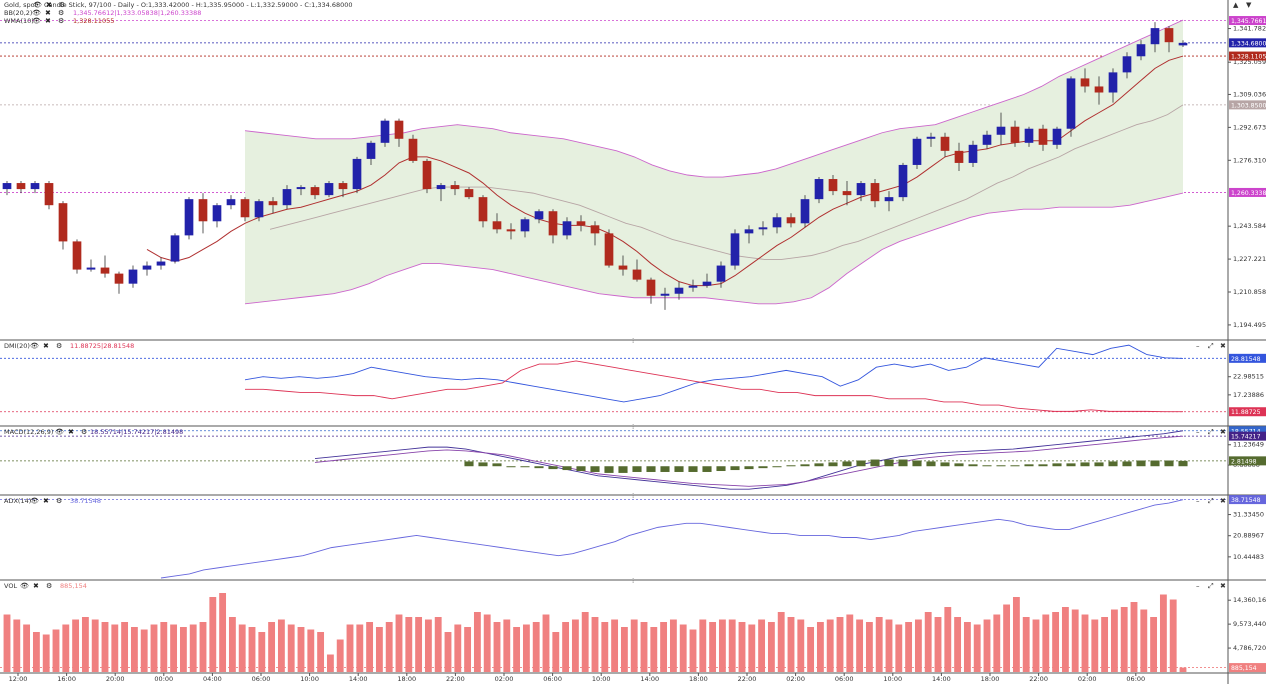 Image resolution: width=1266 pixels, height=684 pixels. I want to click on scroll-down-icon: ▼, so click(1249, 5).